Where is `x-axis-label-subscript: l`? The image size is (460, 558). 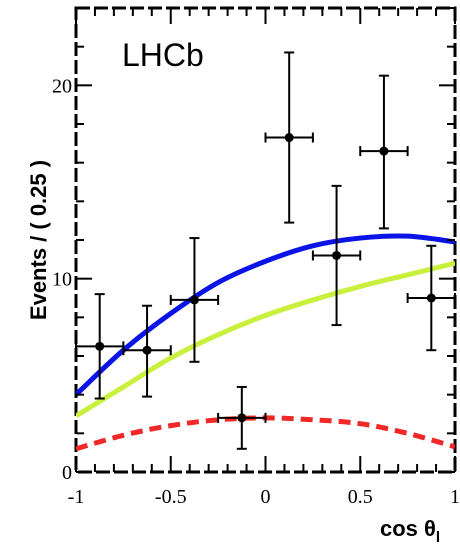
x-axis-label-subscript: l is located at coordinates (438, 537).